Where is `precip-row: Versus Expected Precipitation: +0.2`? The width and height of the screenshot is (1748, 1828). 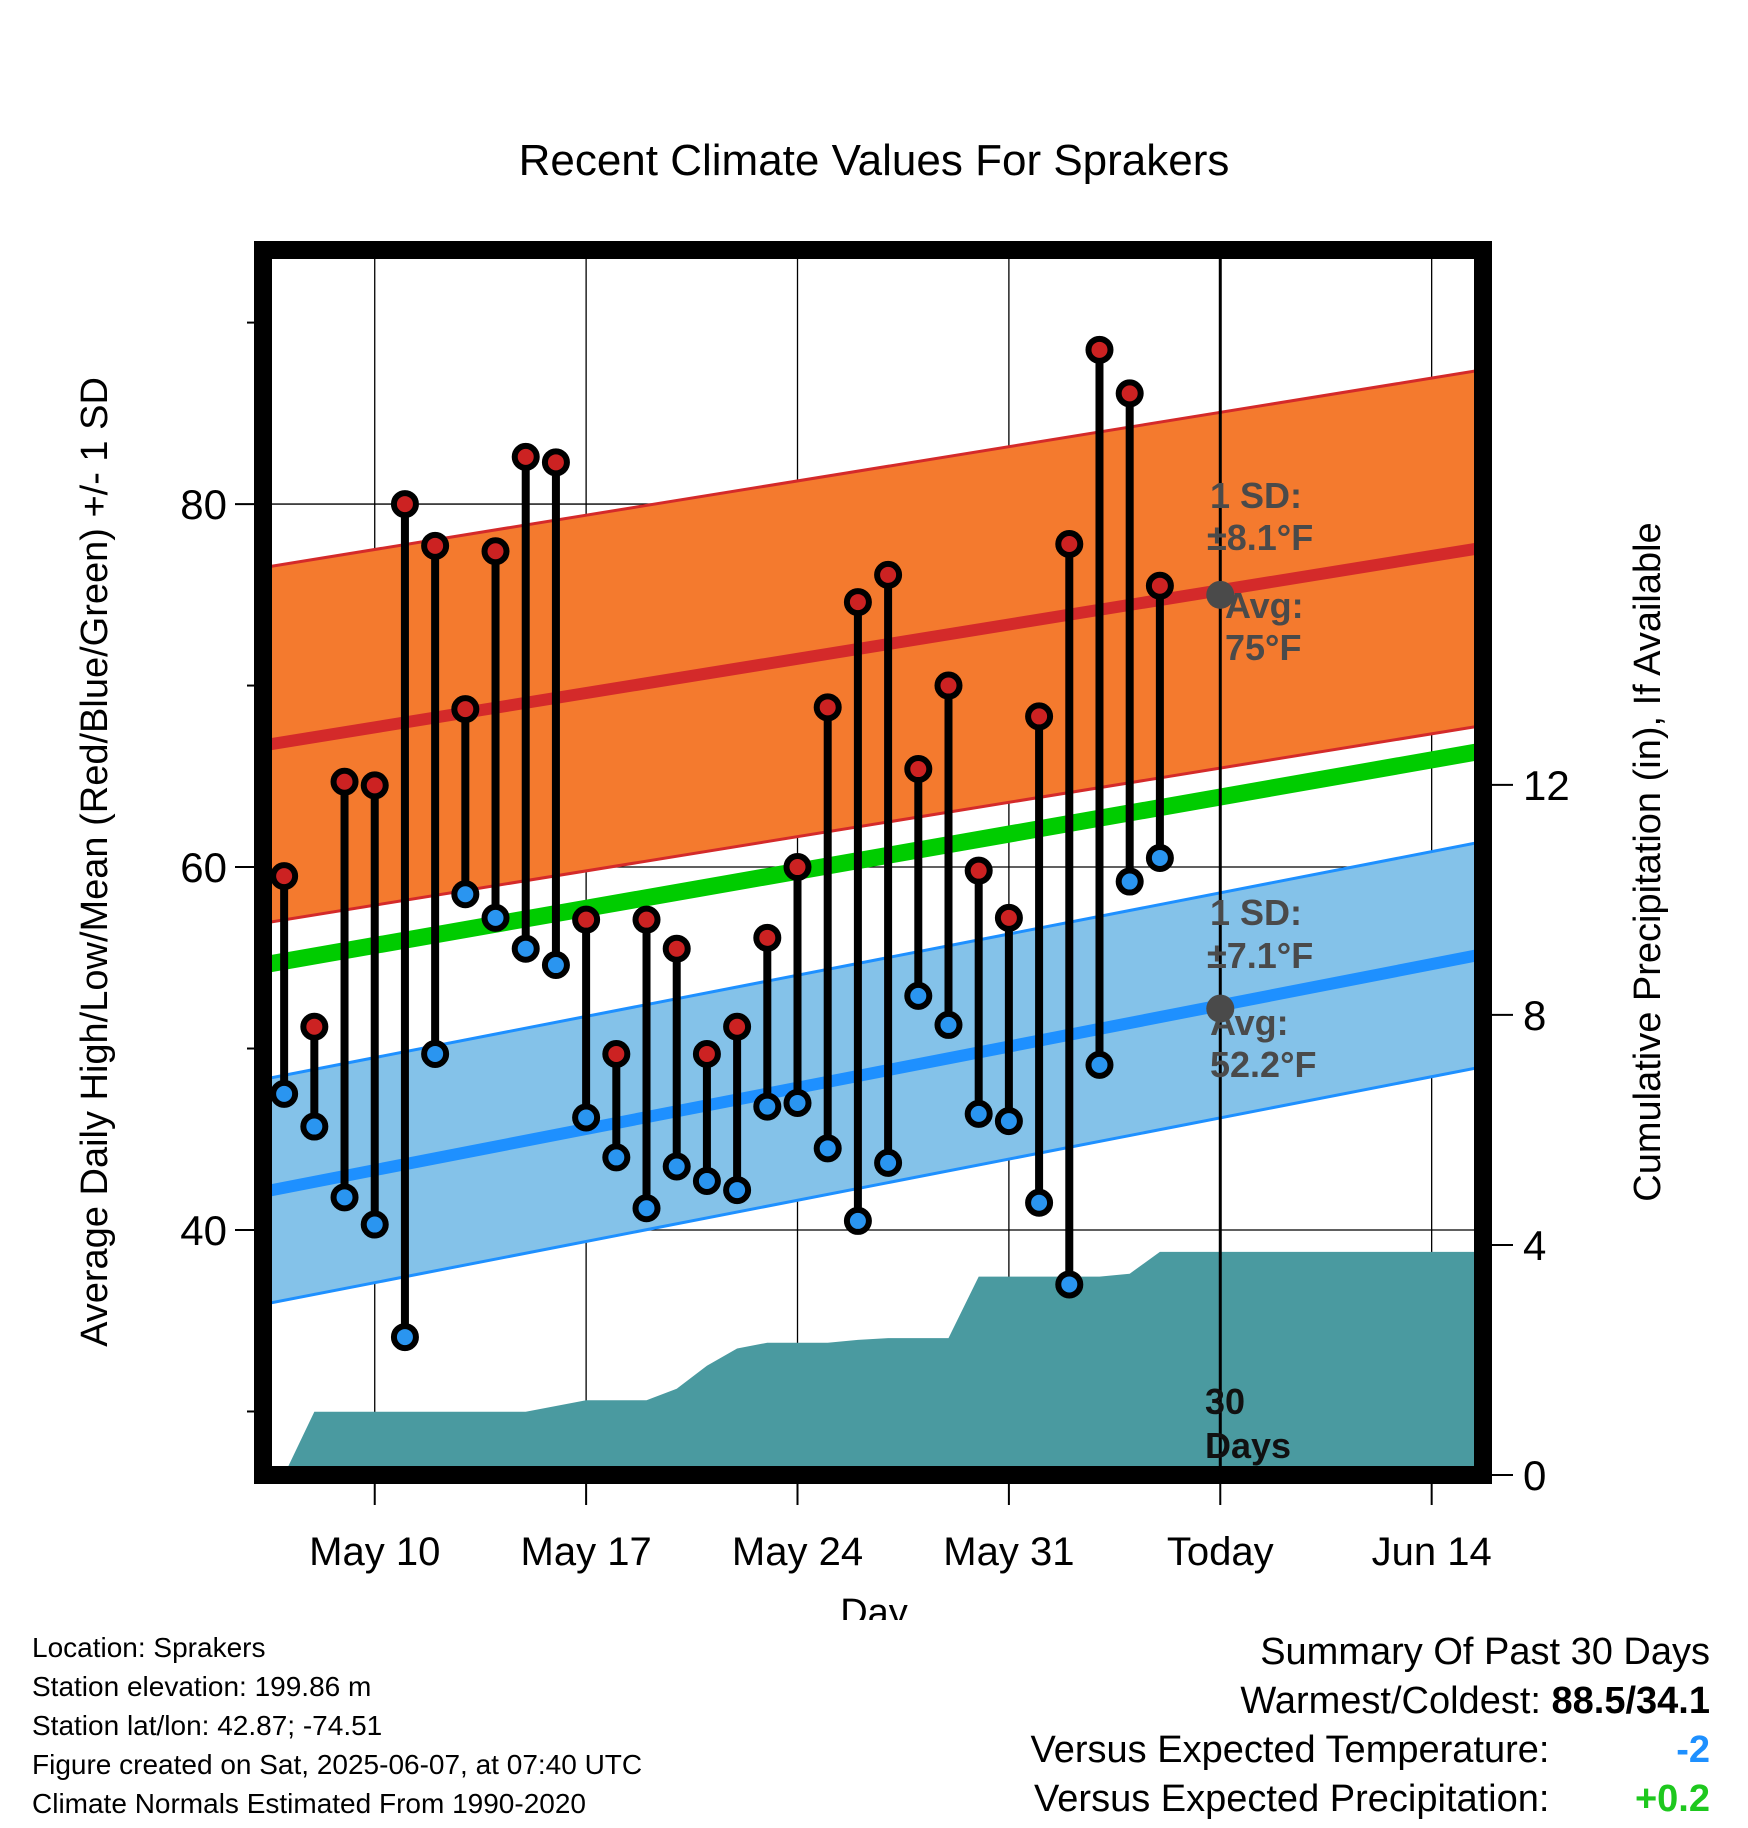 precip-row: Versus Expected Precipitation: +0.2 is located at coordinates (1370, 1799).